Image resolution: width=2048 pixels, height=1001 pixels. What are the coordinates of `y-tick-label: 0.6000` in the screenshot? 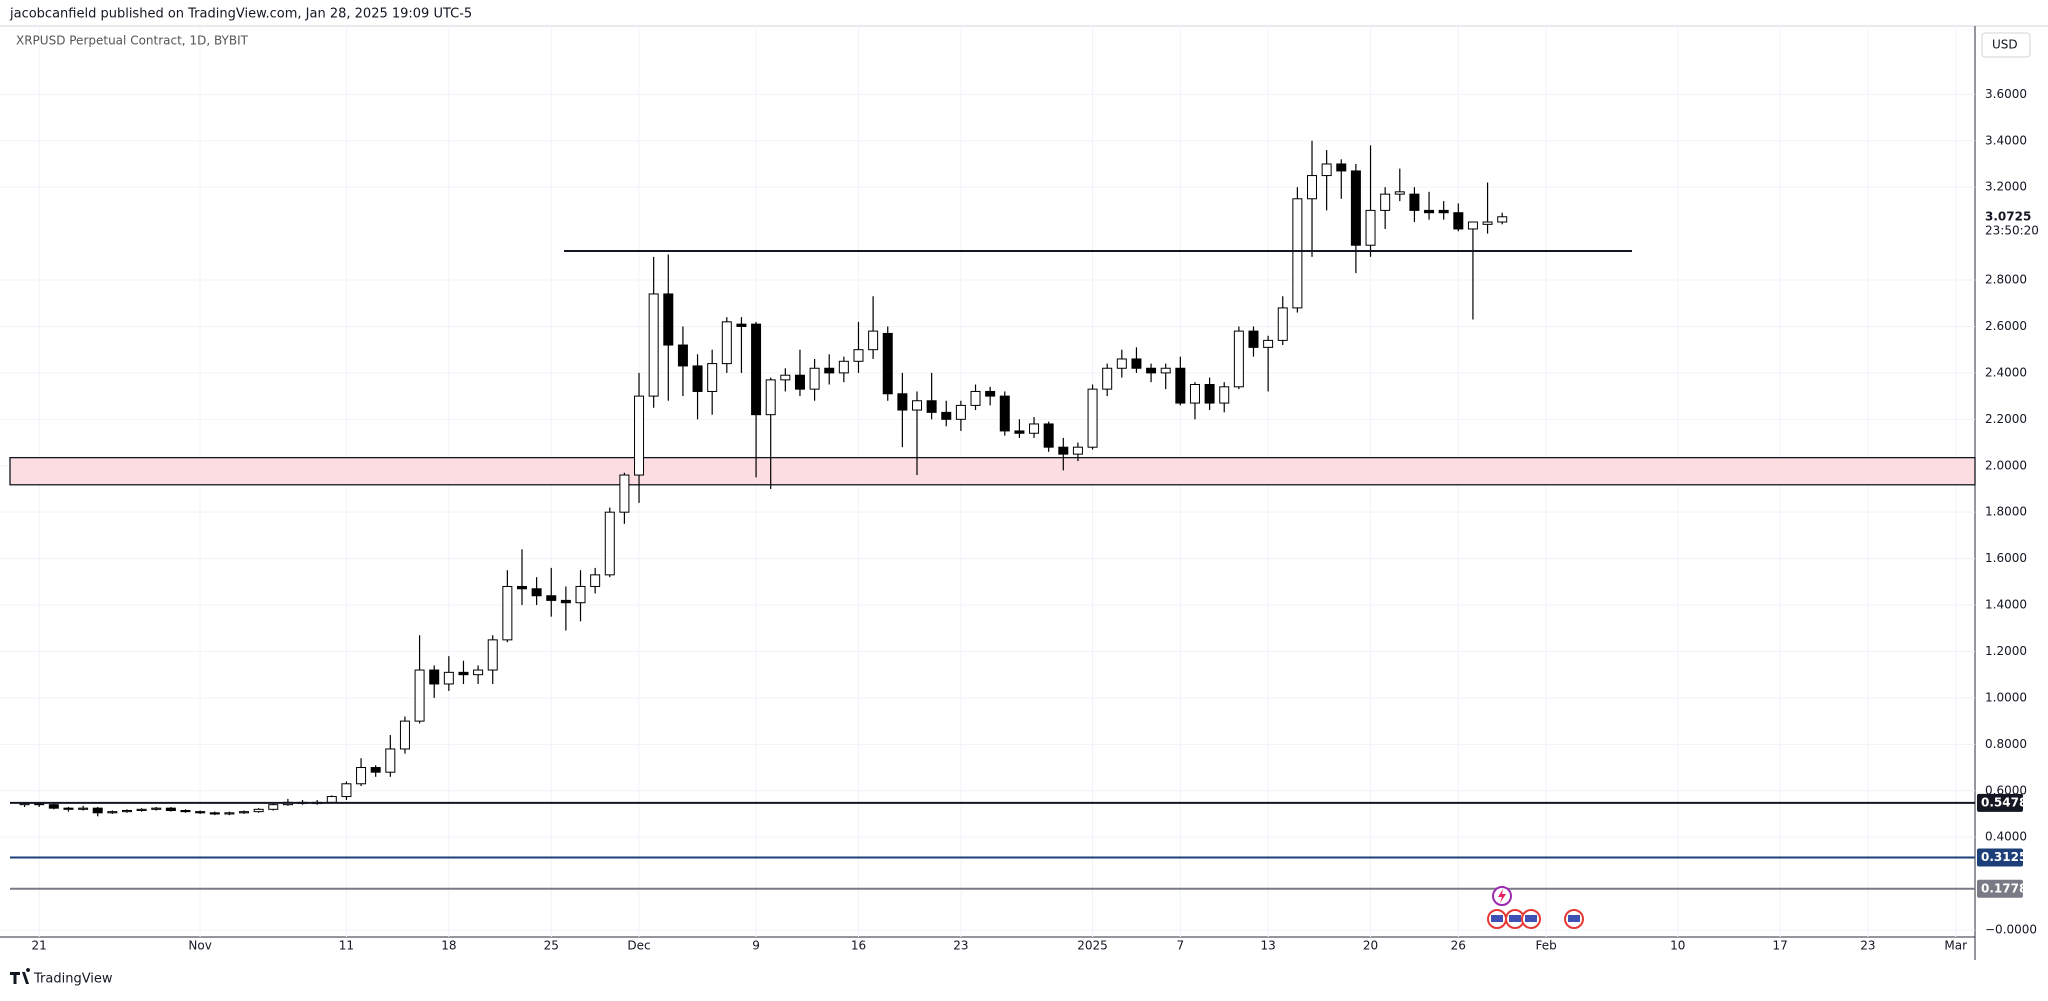 It's located at (2006, 790).